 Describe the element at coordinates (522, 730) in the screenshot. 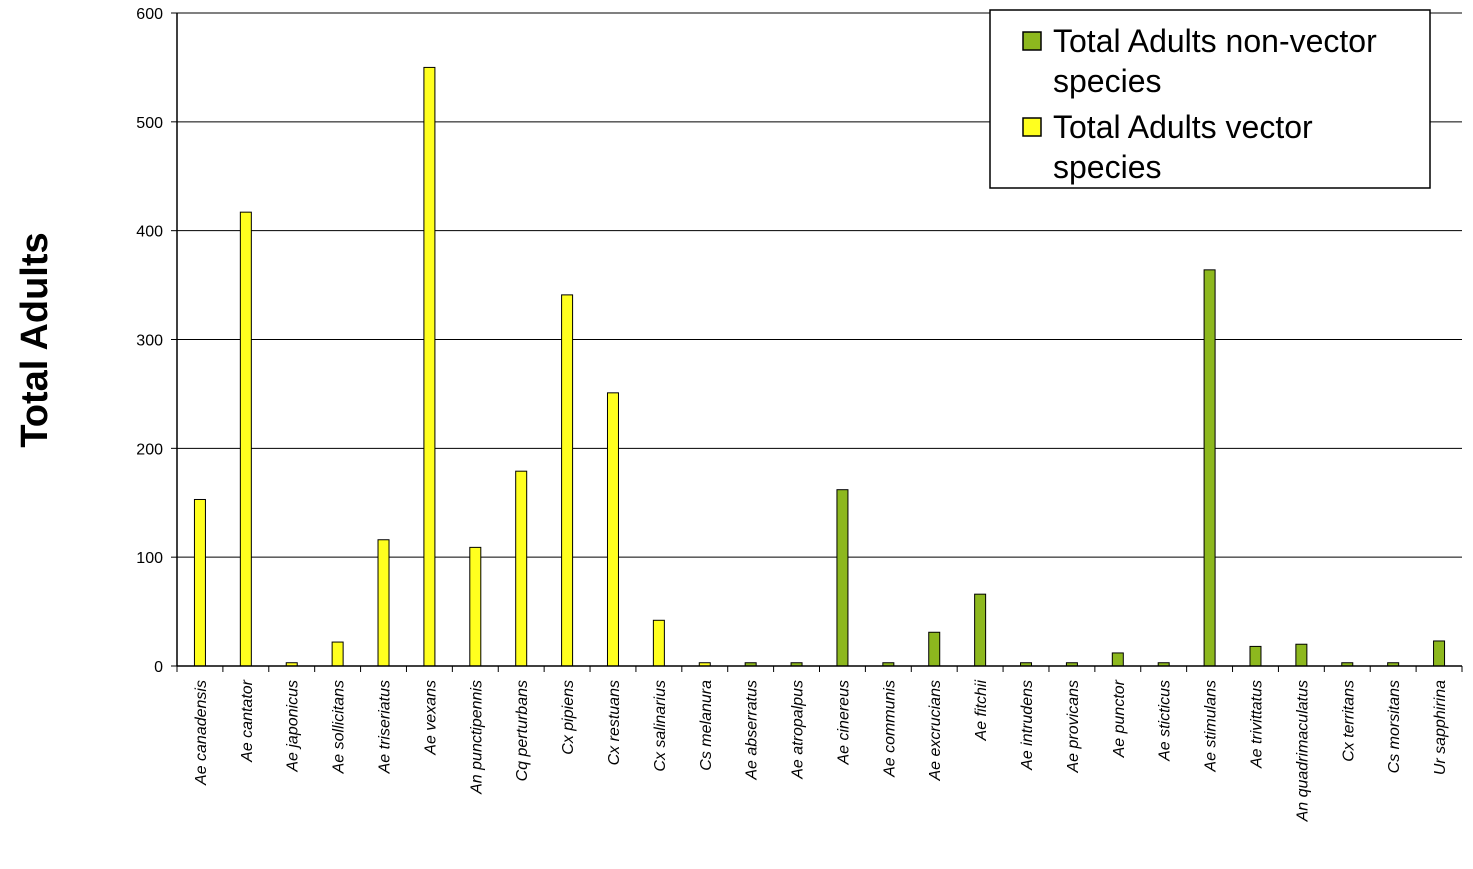

I see `x-tick-label: Cq perturbans` at that location.